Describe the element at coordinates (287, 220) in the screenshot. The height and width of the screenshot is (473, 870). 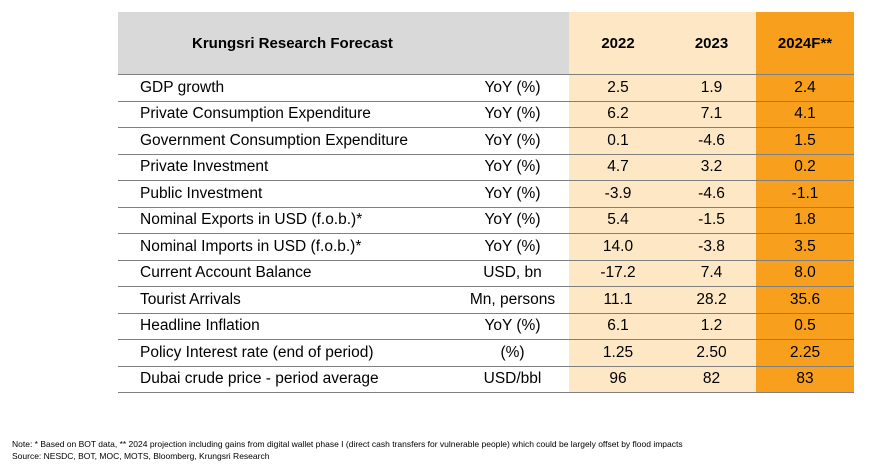
I see `row-label: Nominal Exports in USD (f.o.b.)*` at that location.